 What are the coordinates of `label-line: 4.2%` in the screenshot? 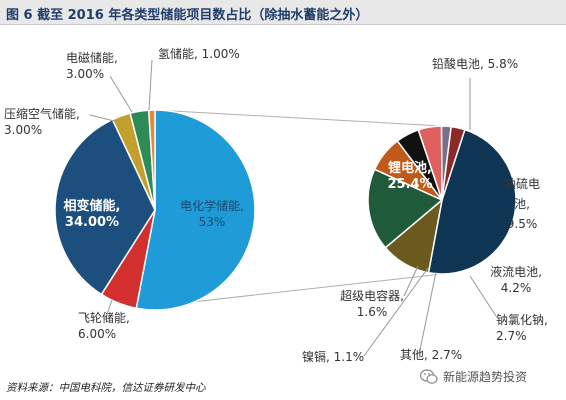 It's located at (516, 288).